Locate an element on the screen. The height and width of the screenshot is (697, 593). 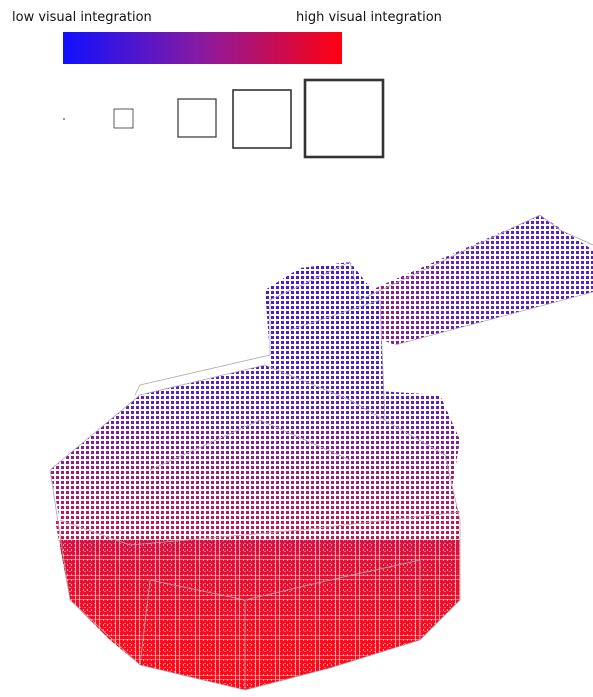
model-arm is located at coordinates (476, 280).